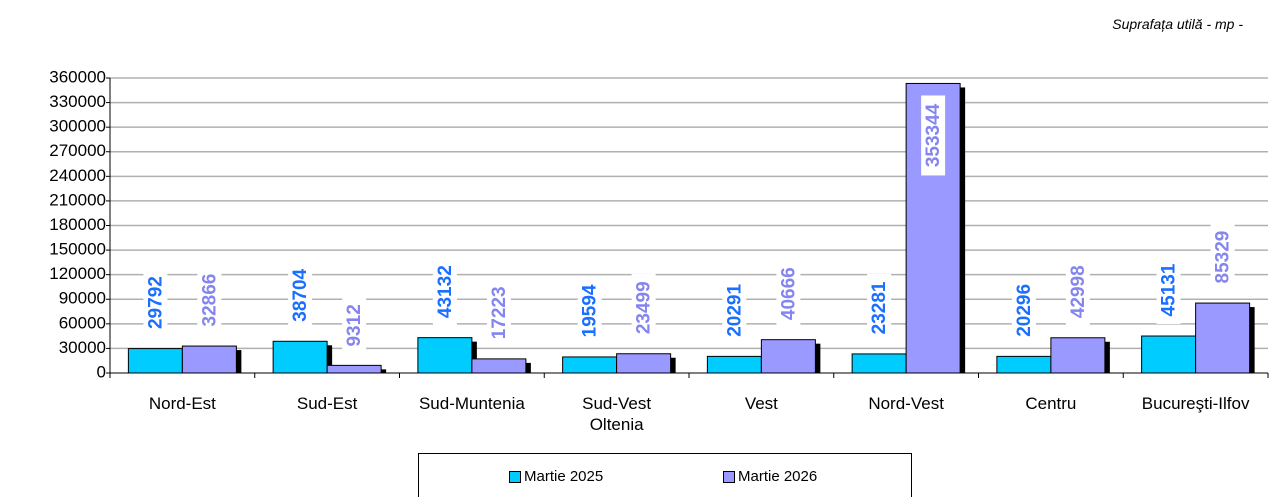 Image resolution: width=1285 pixels, height=497 pixels. Describe the element at coordinates (82, 322) in the screenshot. I see `y-tick-label: 60000` at that location.